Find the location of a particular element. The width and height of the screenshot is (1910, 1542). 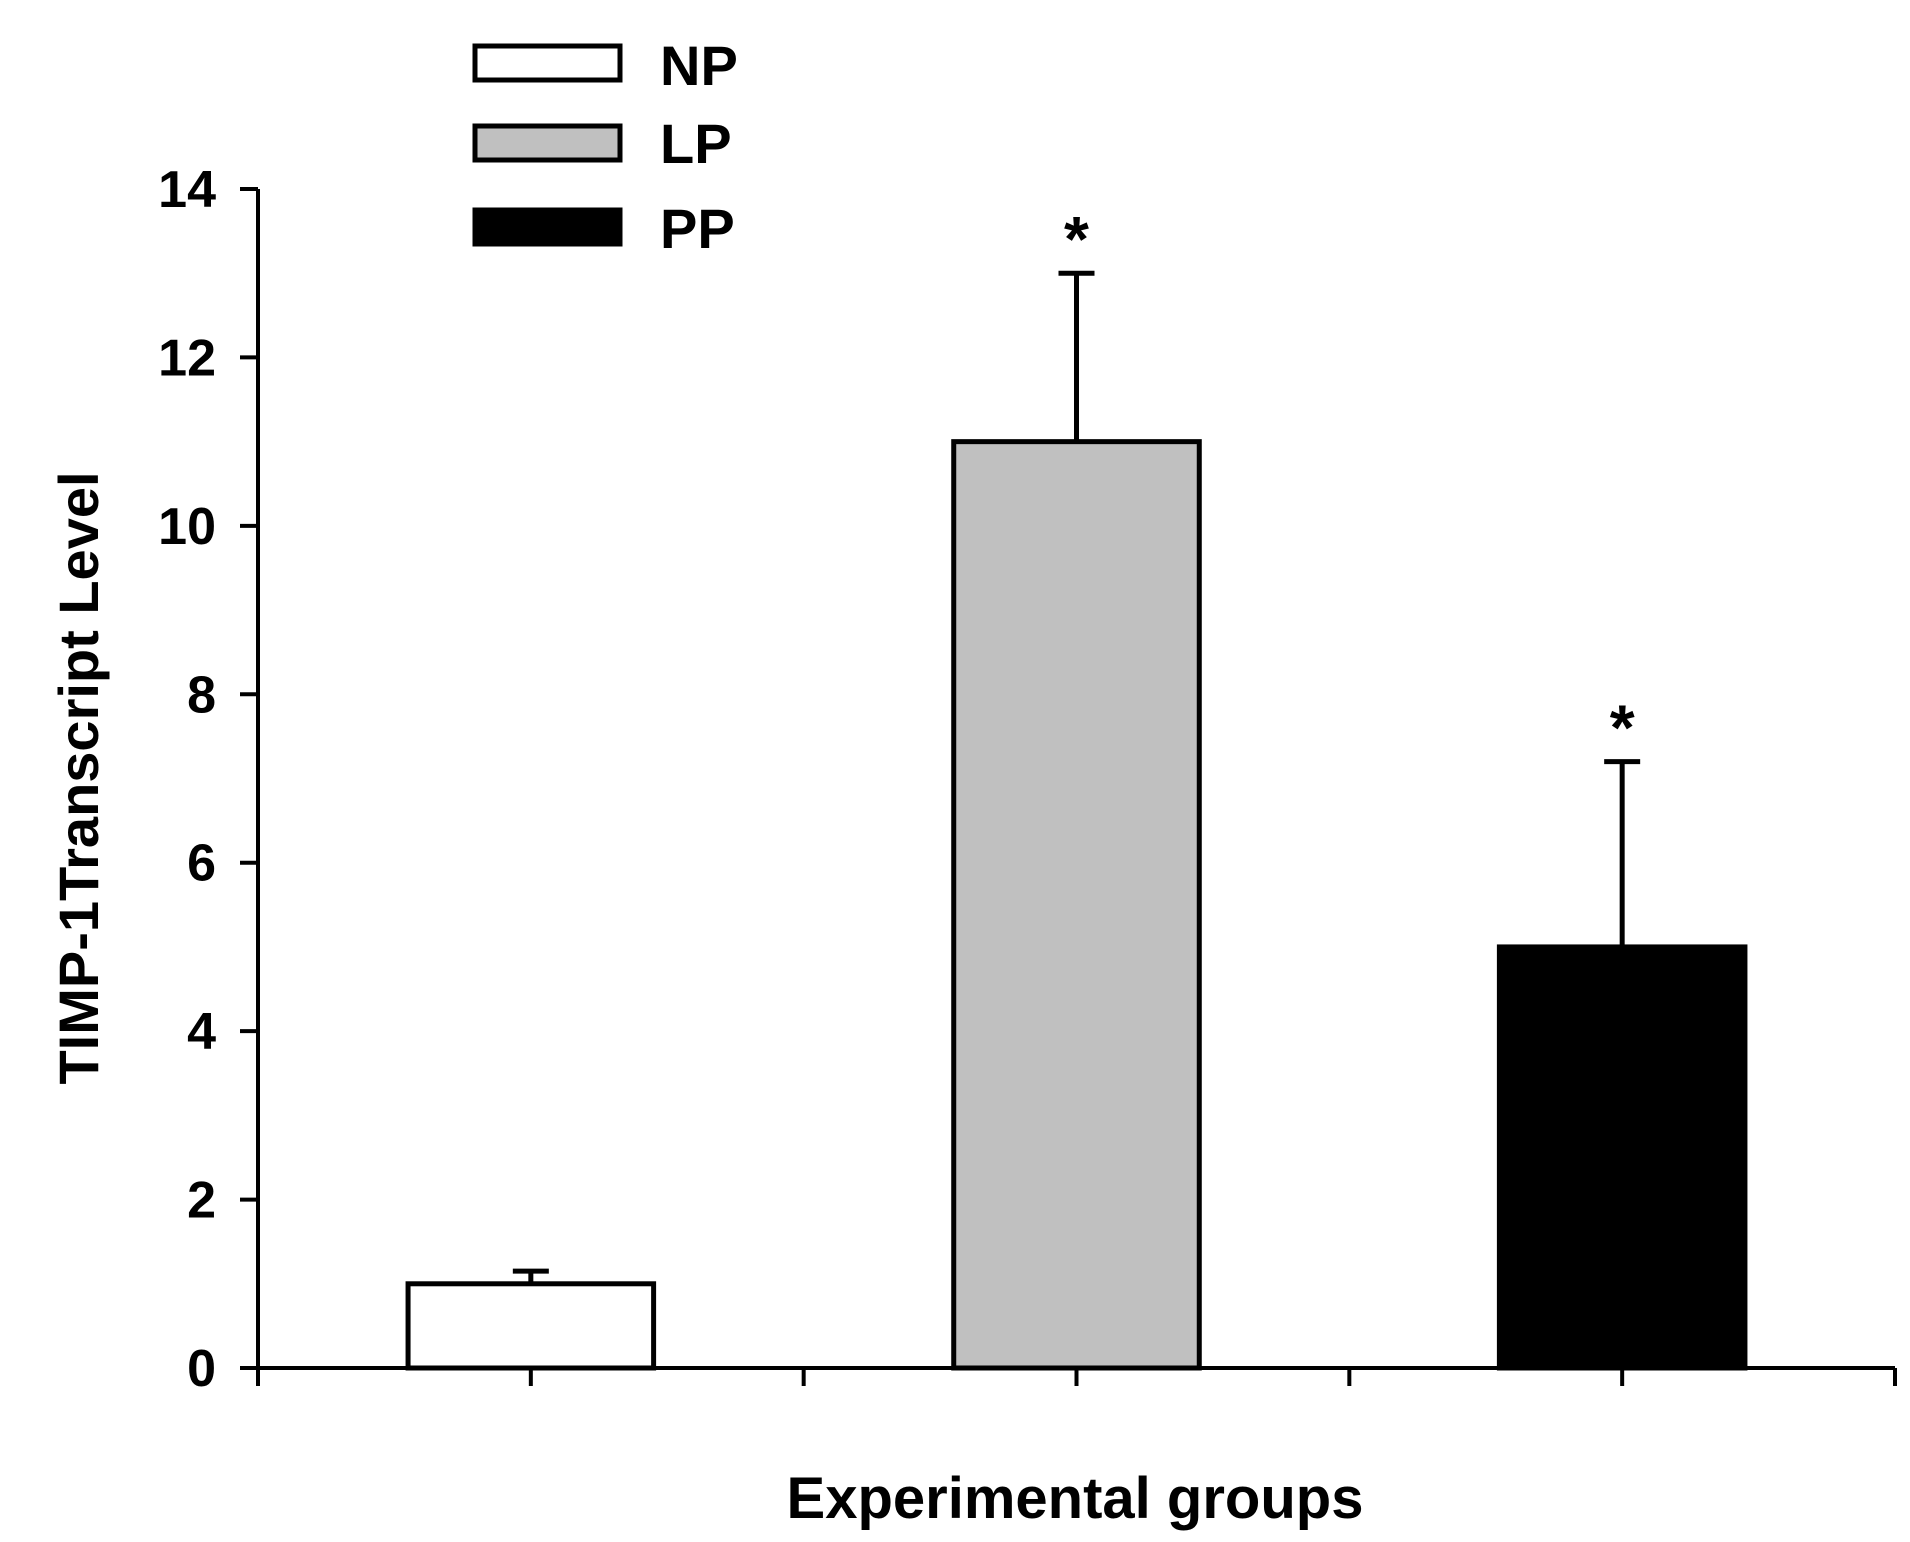

y-tick-label: 6 is located at coordinates (201, 864).